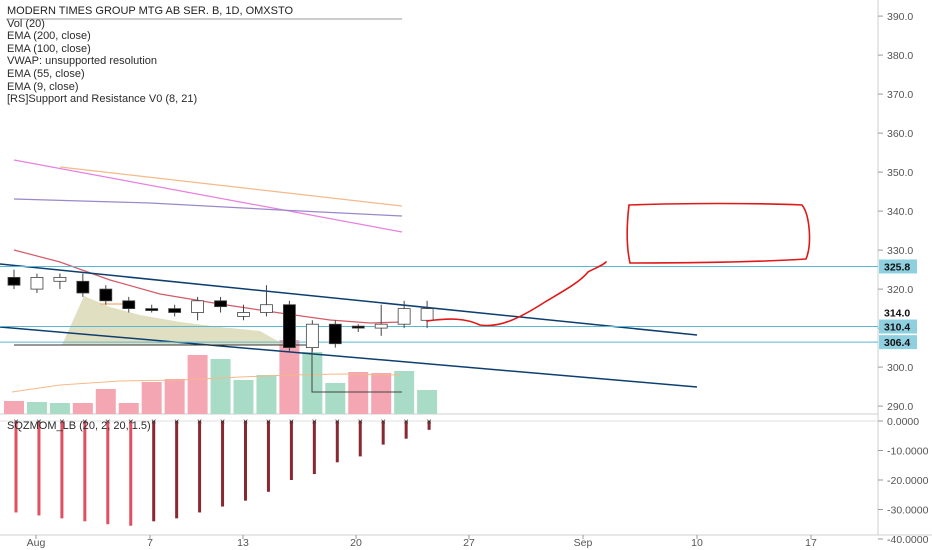 Image resolution: width=932 pixels, height=550 pixels. What do you see at coordinates (243, 543) in the screenshot?
I see `time-tick-label: 13` at bounding box center [243, 543].